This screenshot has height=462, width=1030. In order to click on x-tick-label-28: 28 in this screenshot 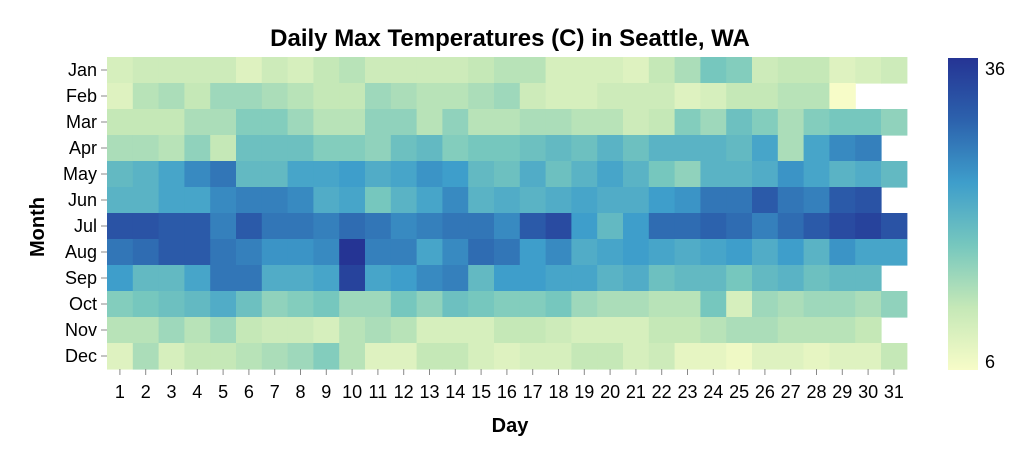, I will do `click(816, 392)`.